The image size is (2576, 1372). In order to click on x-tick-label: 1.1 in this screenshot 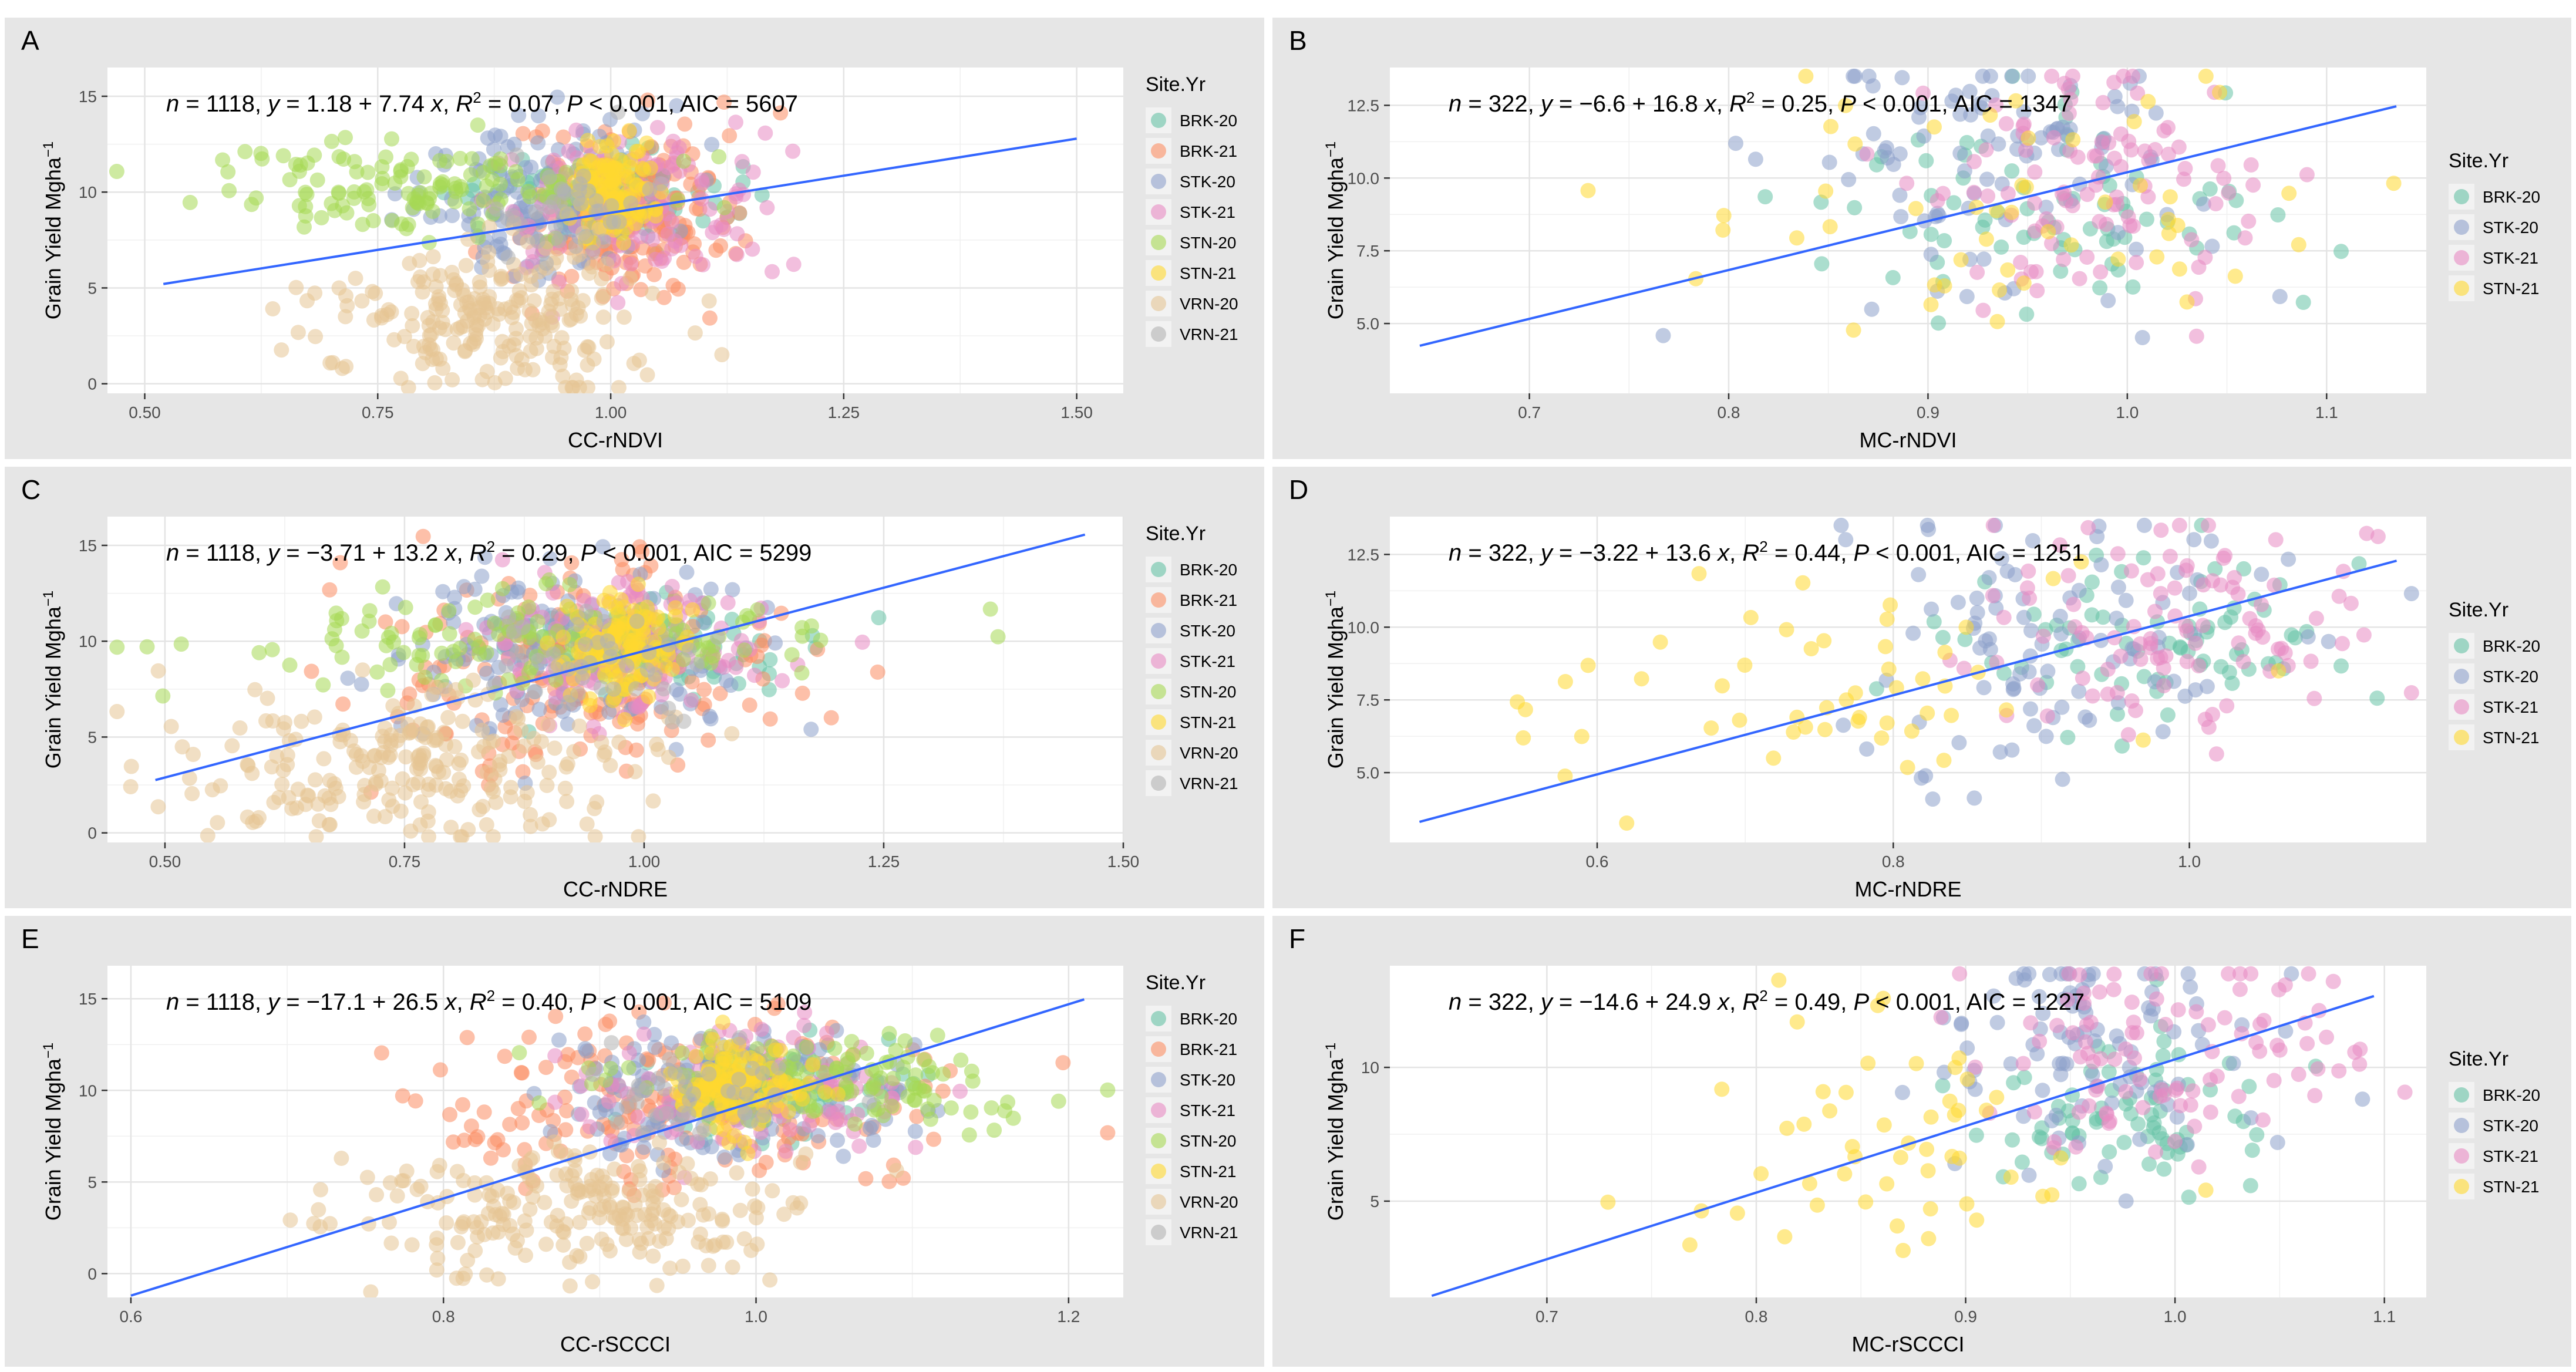, I will do `click(2326, 412)`.